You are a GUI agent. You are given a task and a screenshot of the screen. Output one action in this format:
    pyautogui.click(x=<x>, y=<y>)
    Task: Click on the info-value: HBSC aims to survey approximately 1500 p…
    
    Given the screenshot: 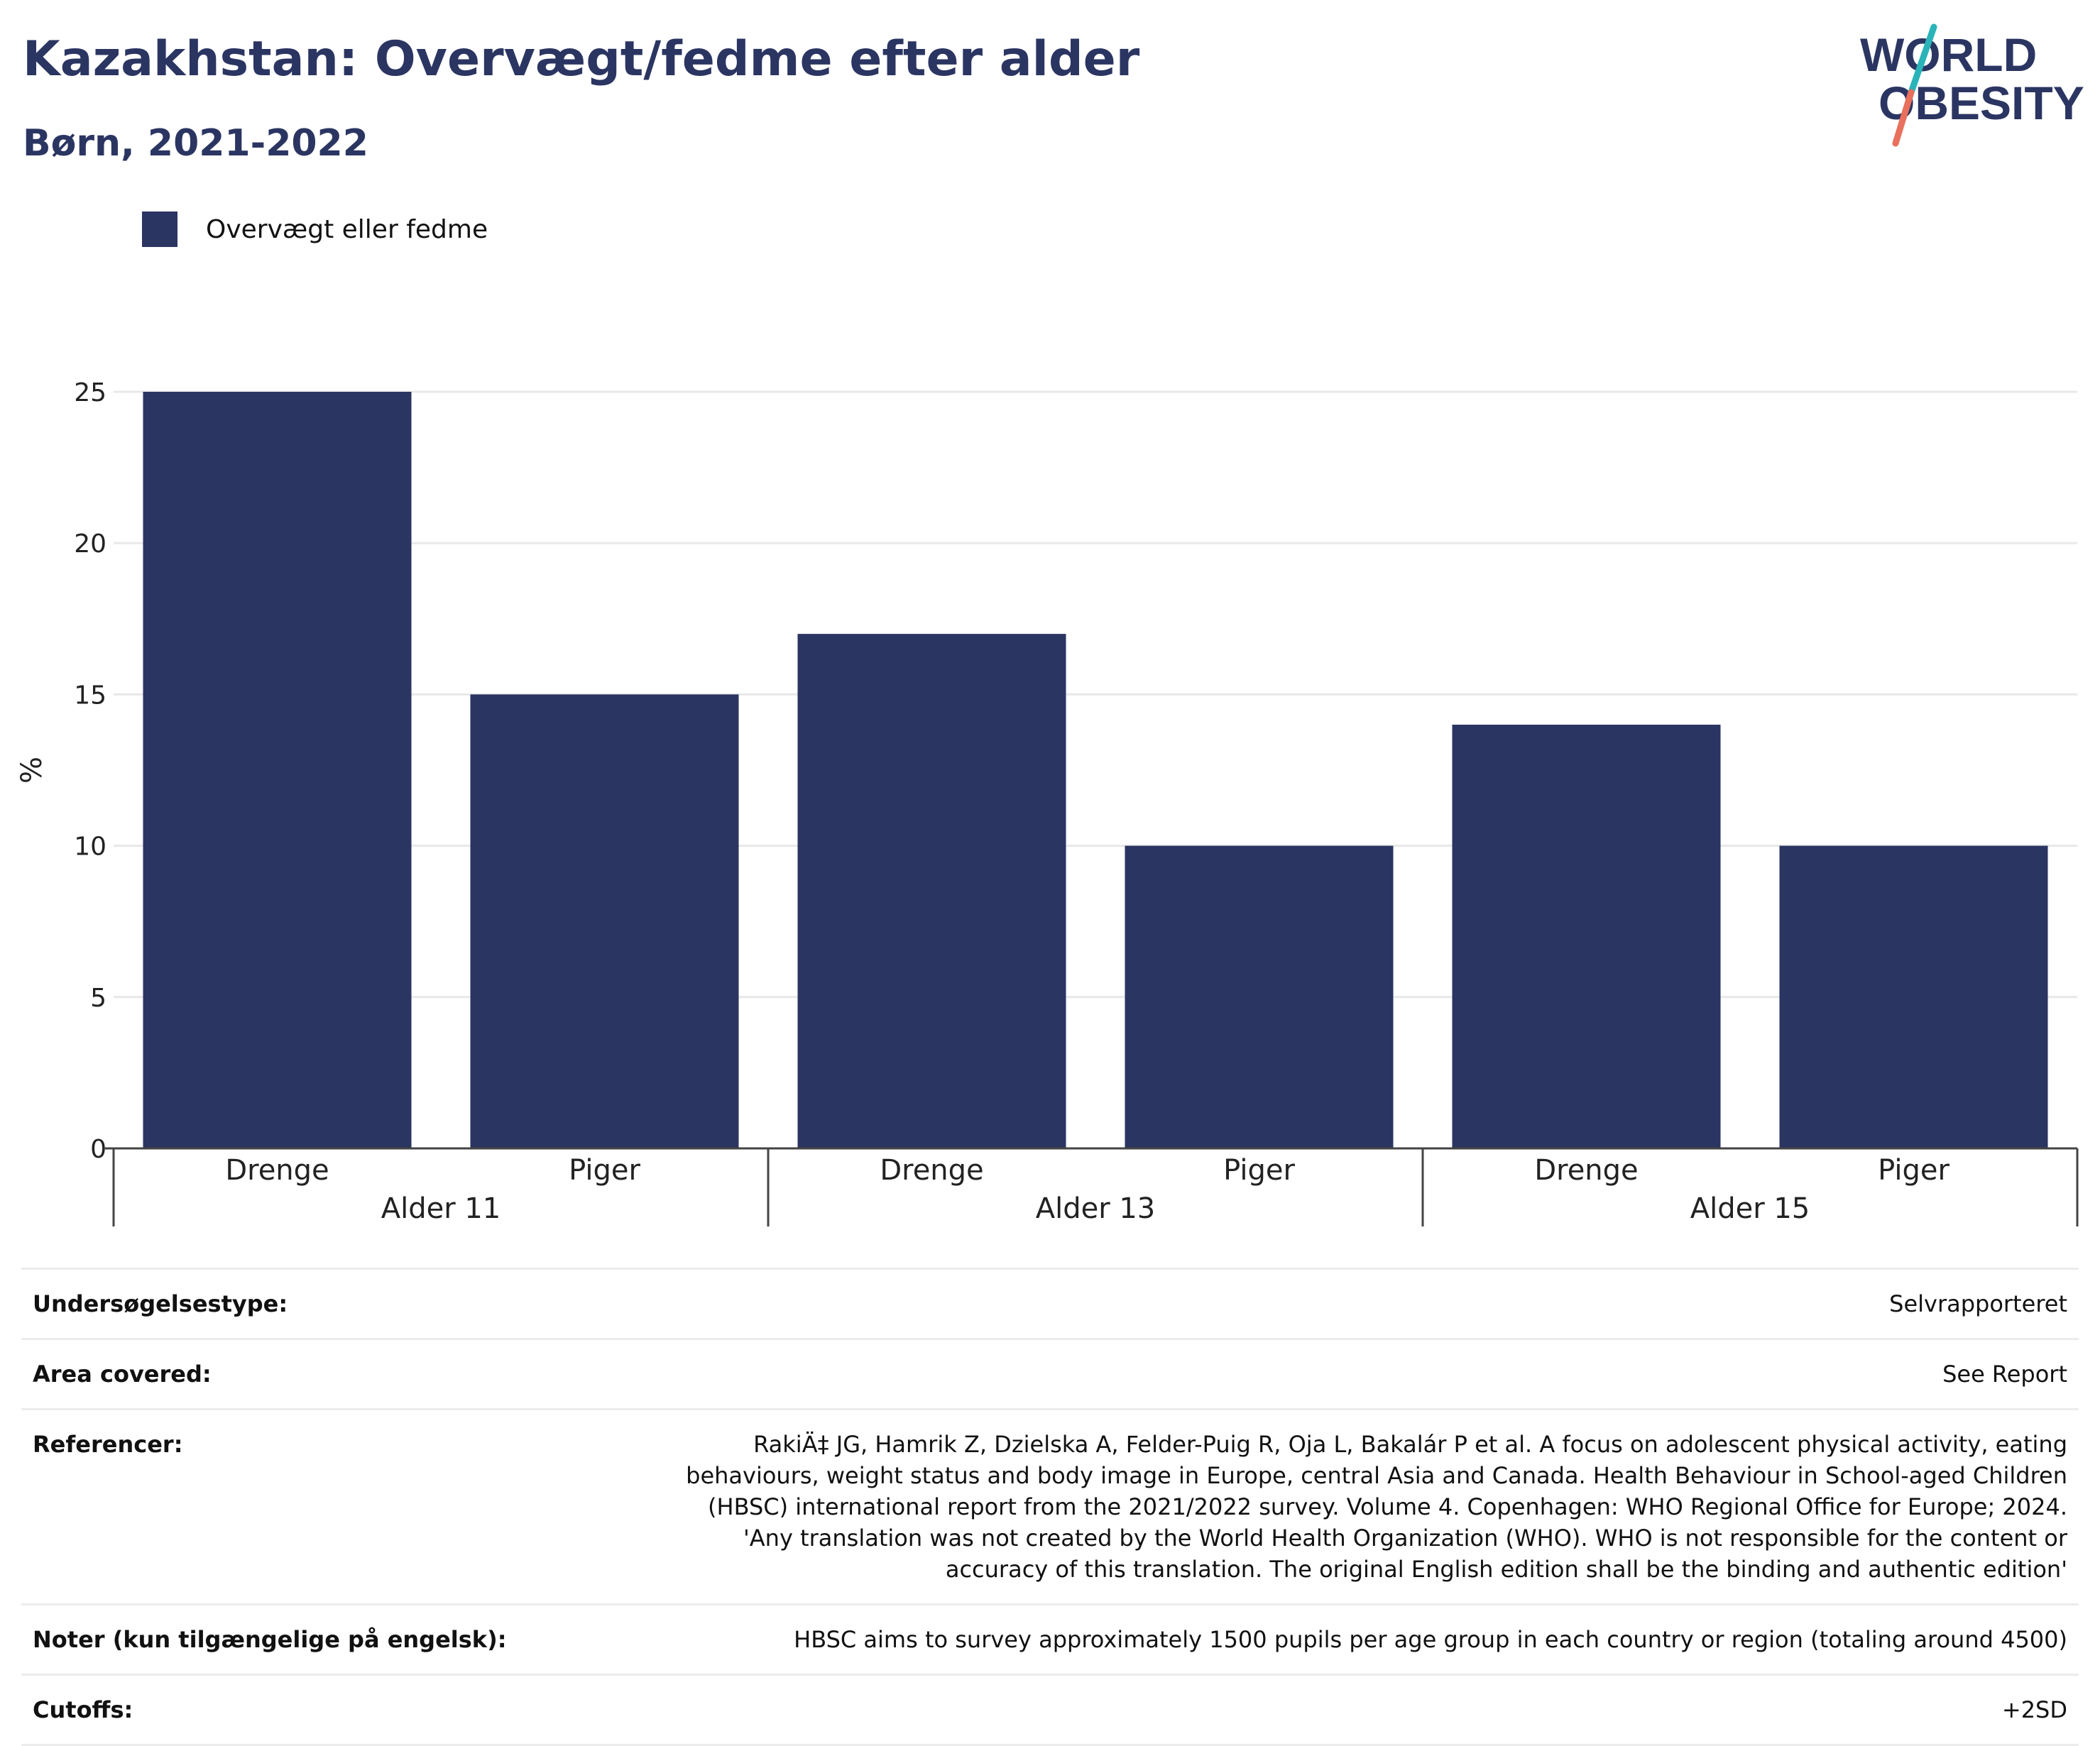 What is the action you would take?
    pyautogui.click(x=1430, y=1640)
    